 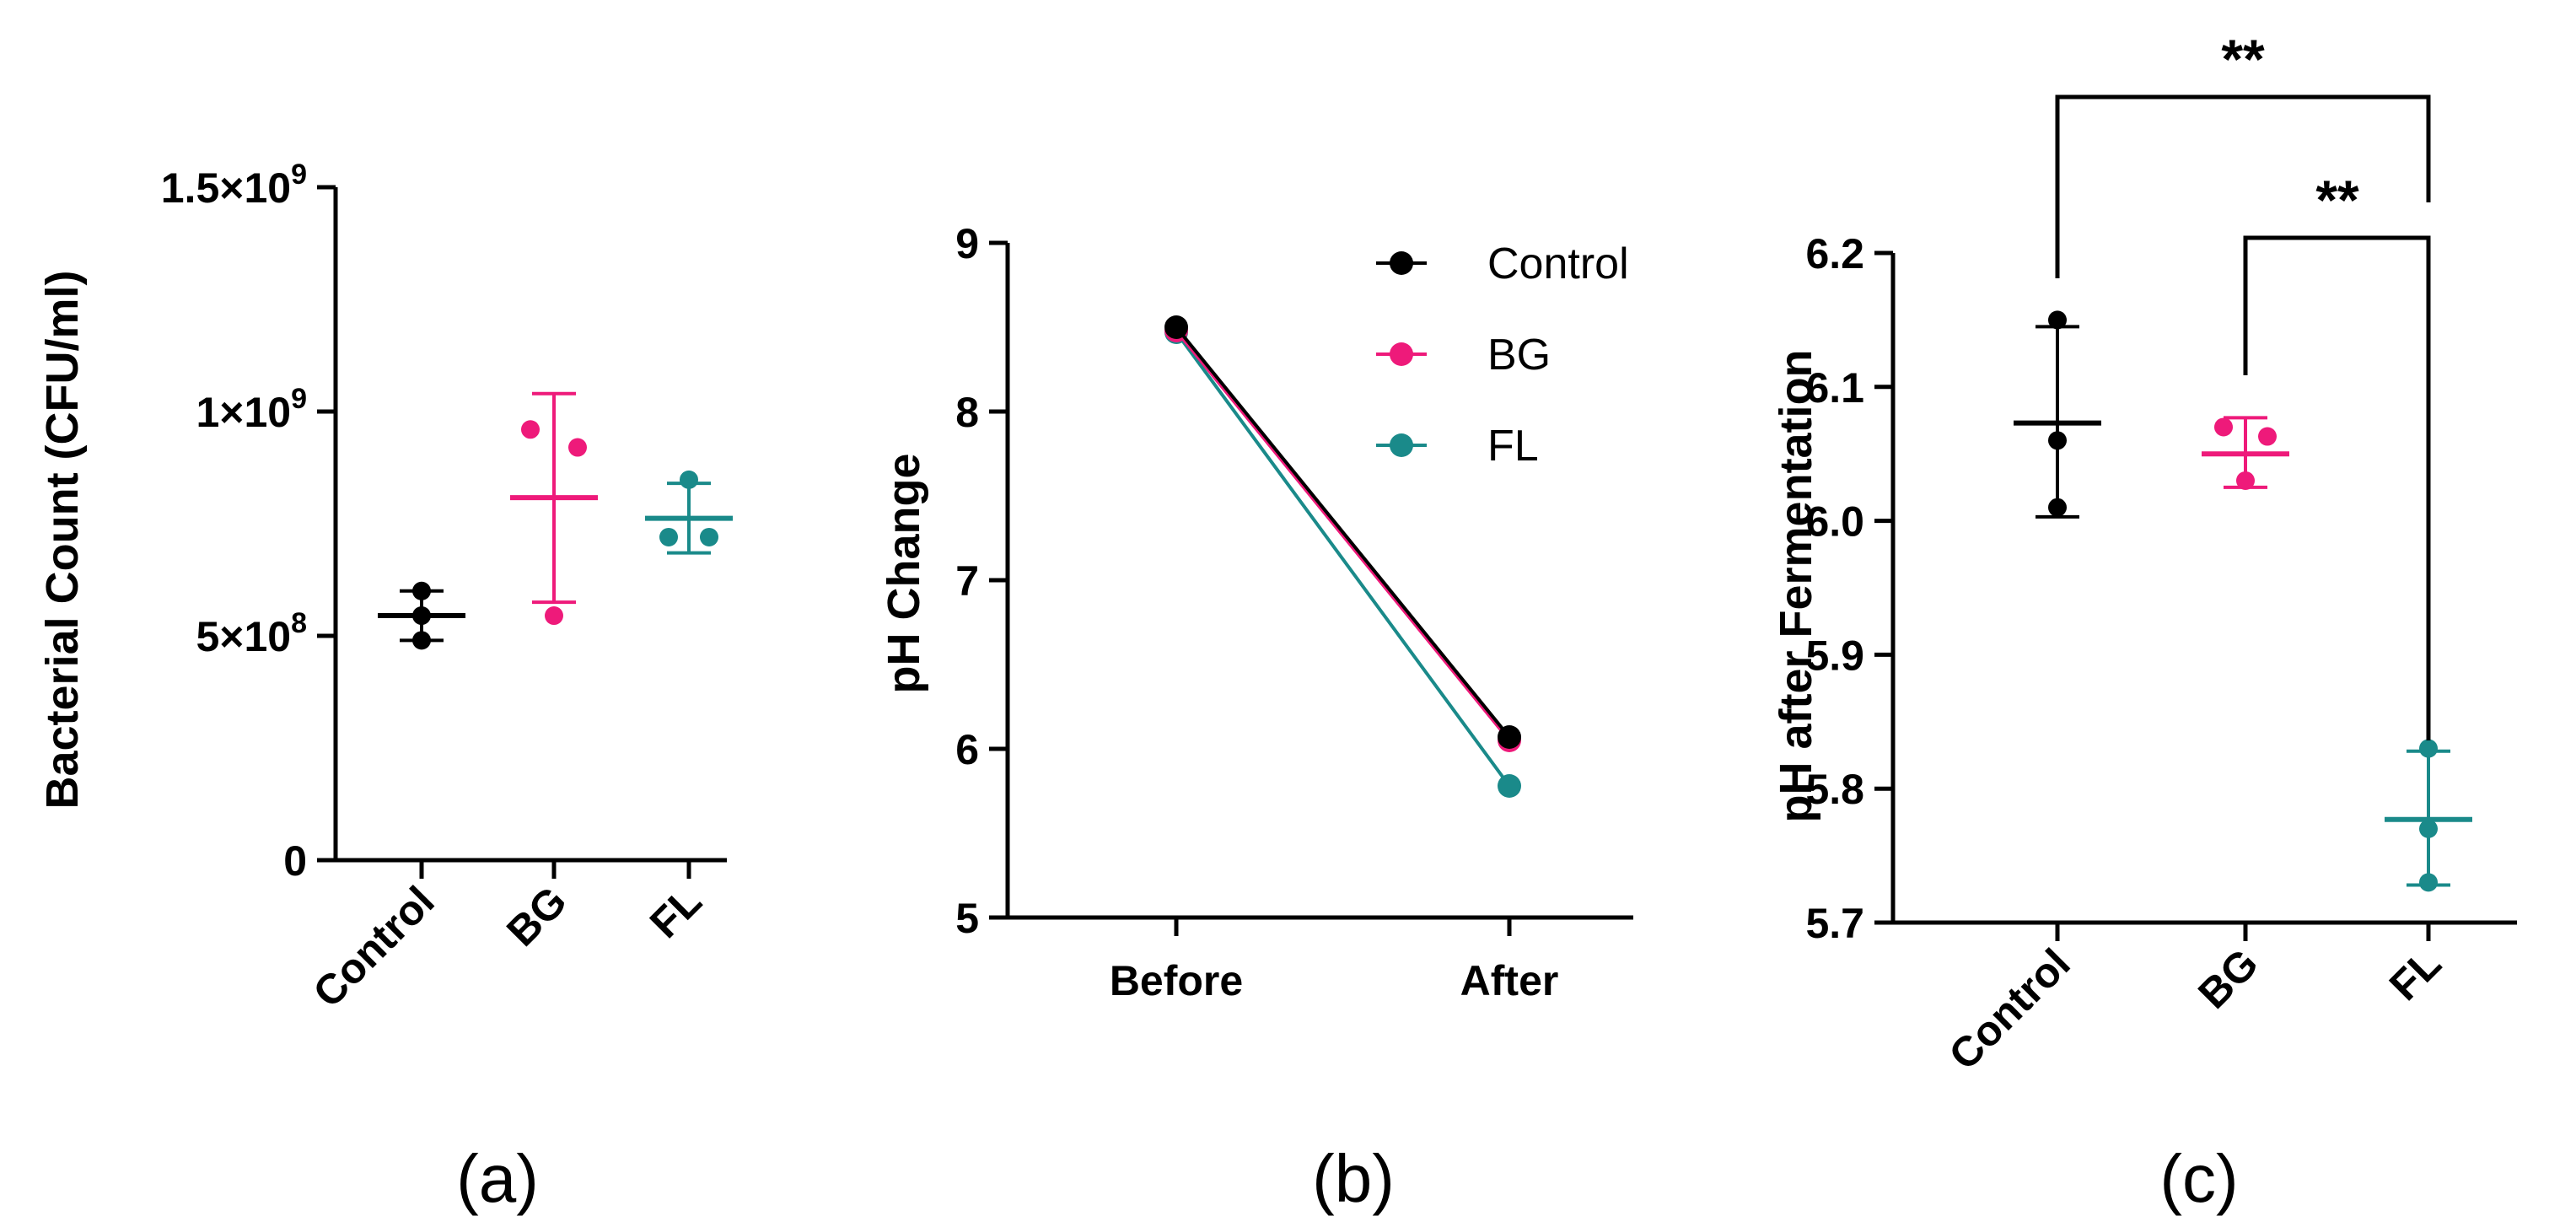 I want to click on panel-b-marks, so click(x=1342, y=556).